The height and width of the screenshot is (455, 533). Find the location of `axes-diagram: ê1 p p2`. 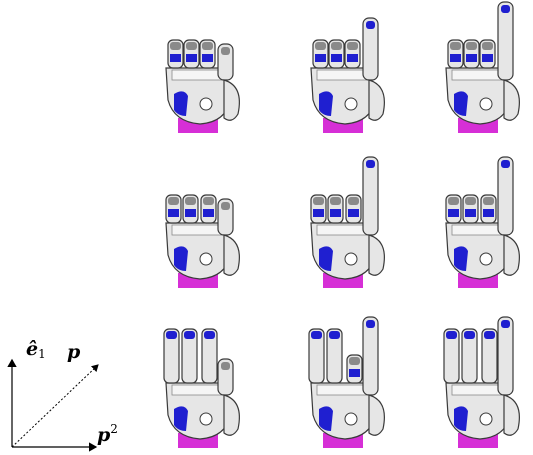

axes-diagram: ê1 p p2 is located at coordinates (70, 392).